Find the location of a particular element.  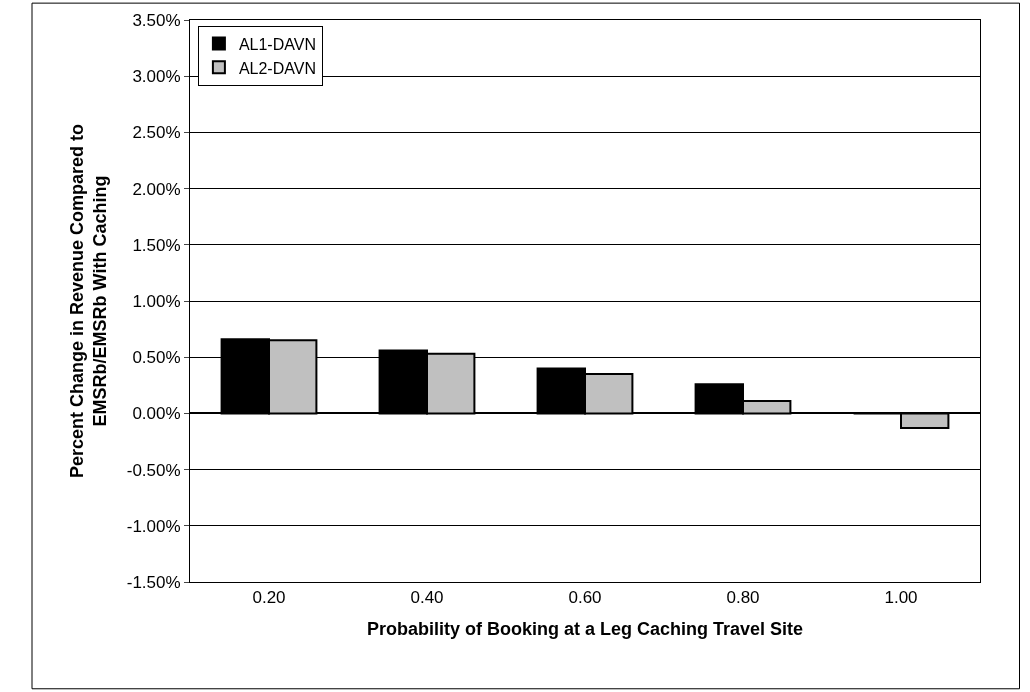

y-tick-label: 1.00% is located at coordinates (156, 301).